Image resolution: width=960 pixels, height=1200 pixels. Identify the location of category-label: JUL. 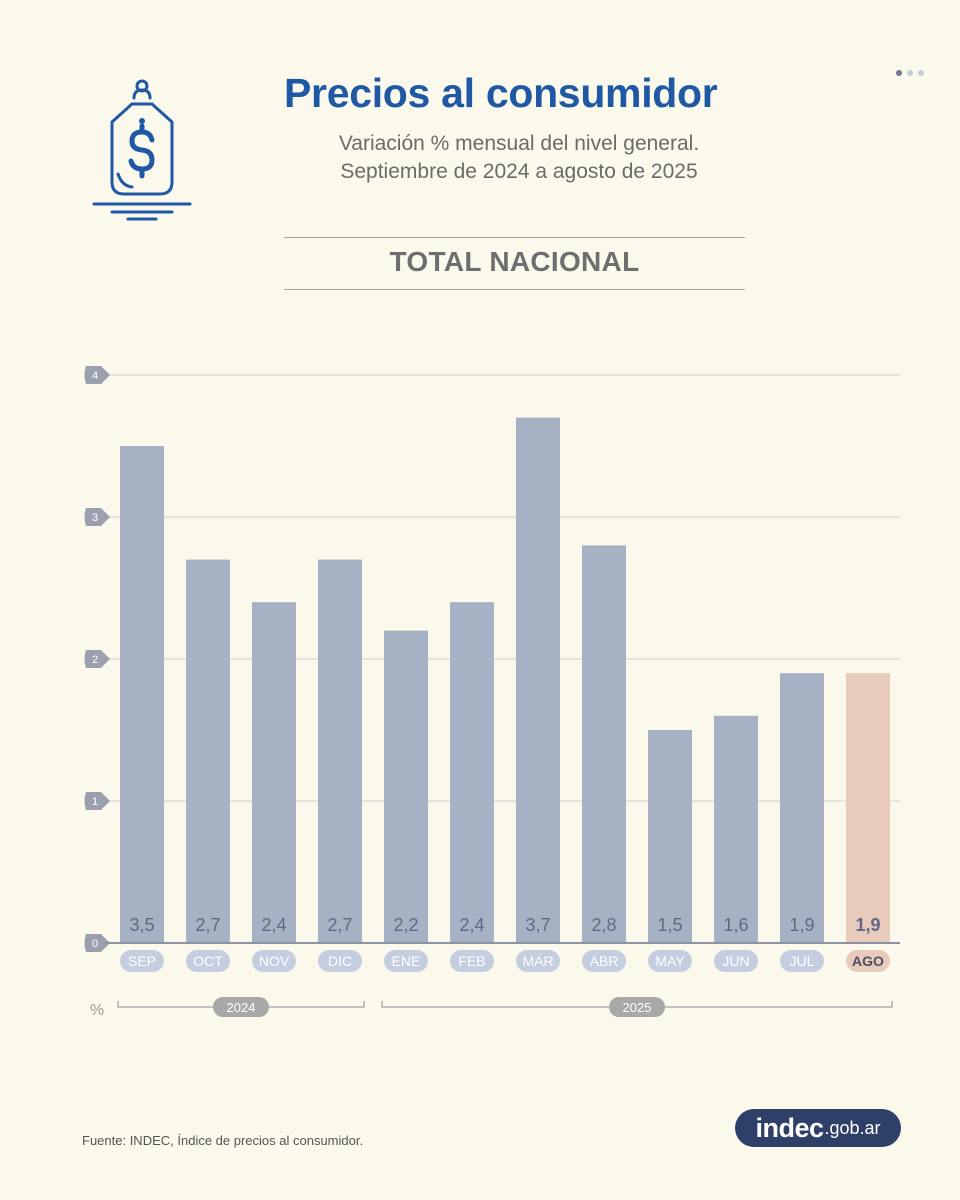
(802, 961).